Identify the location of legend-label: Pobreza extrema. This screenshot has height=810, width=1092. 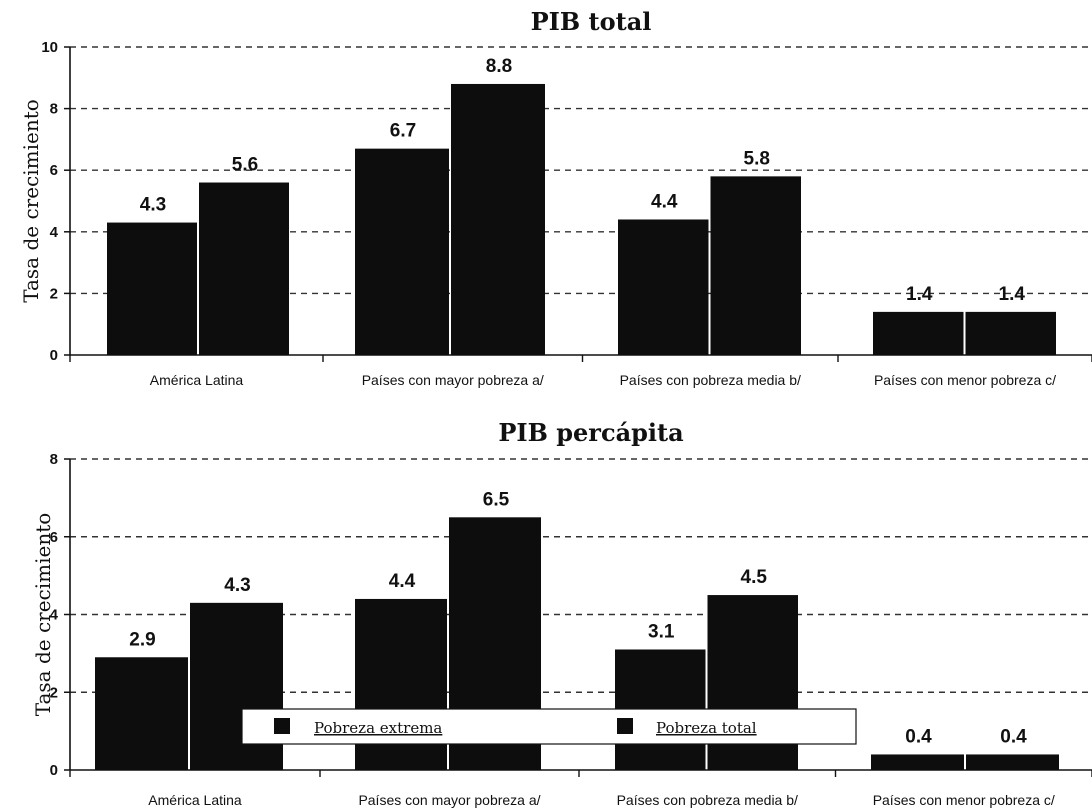
(378, 728).